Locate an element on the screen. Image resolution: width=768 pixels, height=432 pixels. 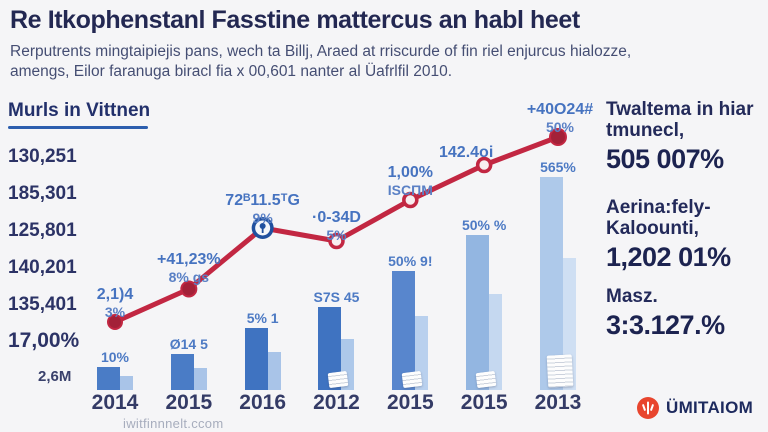
bar-label: Ø14 5 is located at coordinates (188, 344).